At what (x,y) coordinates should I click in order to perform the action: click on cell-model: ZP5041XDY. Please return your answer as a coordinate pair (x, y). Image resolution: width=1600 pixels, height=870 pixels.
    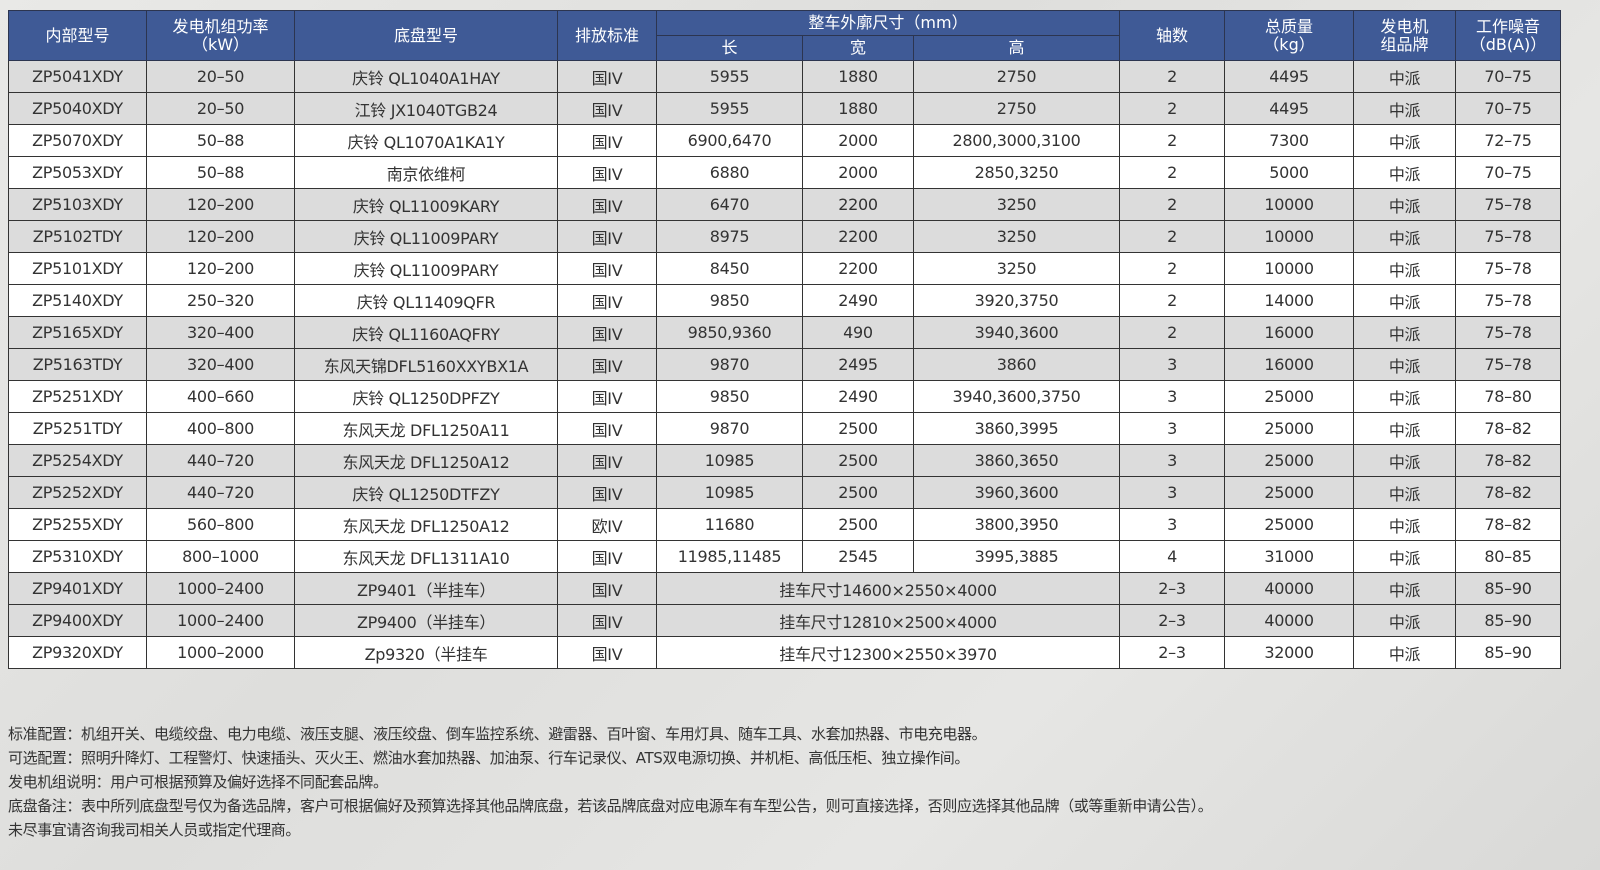
    Looking at the image, I should click on (77, 76).